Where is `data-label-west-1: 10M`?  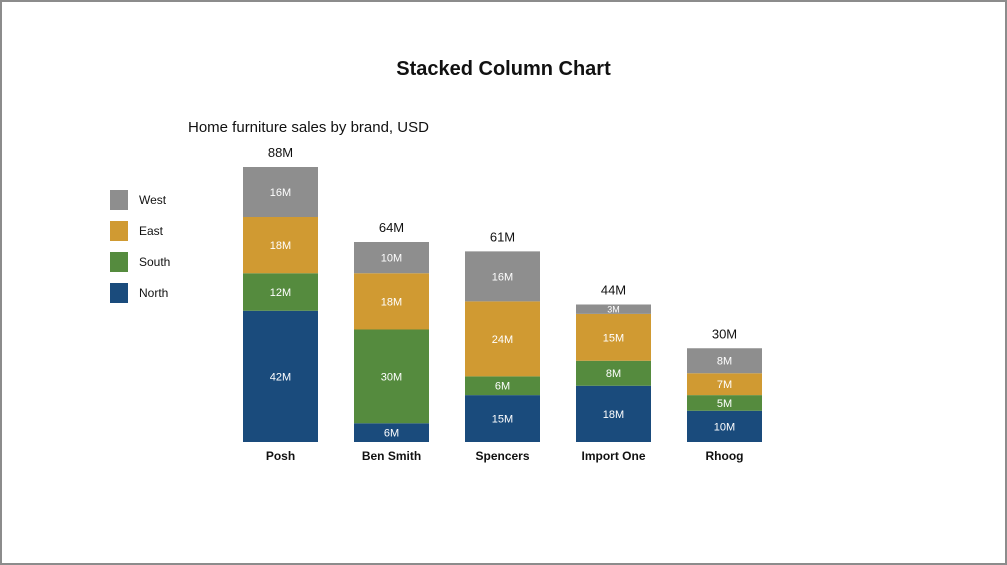 data-label-west-1: 10M is located at coordinates (391, 259).